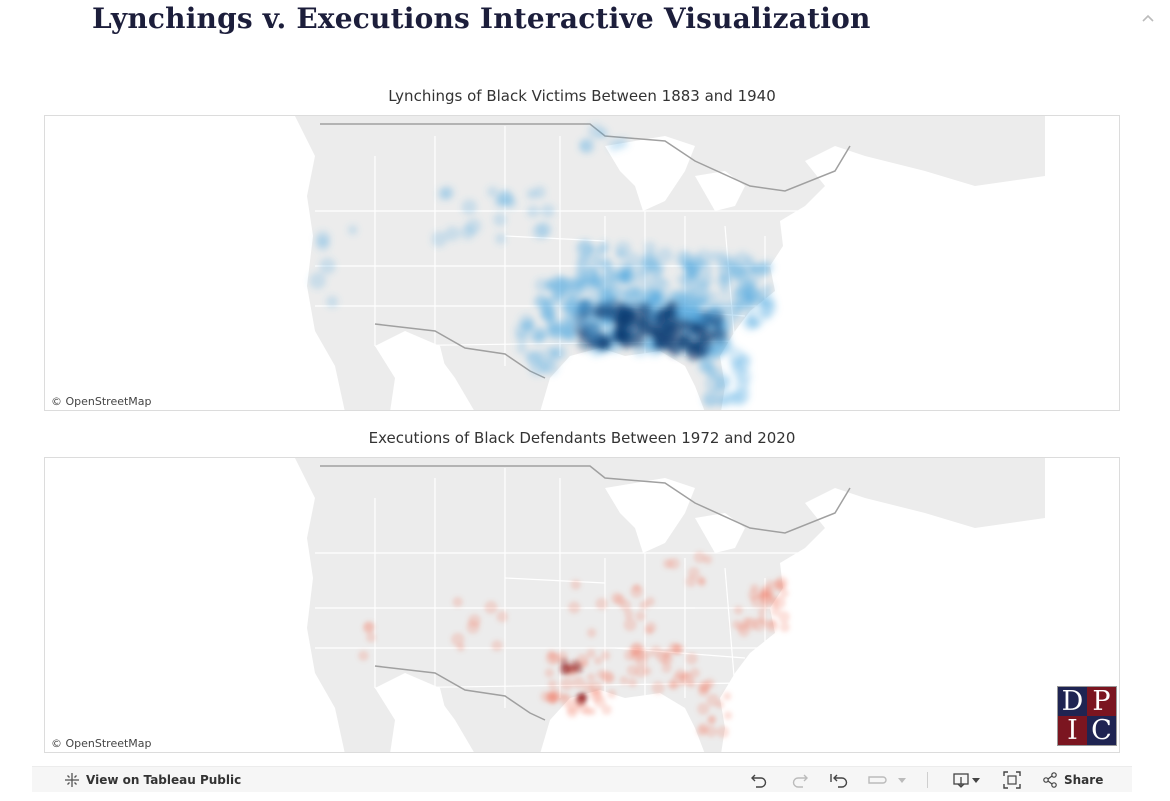 This screenshot has width=1170, height=801. What do you see at coordinates (967, 780) in the screenshot?
I see `download-button` at bounding box center [967, 780].